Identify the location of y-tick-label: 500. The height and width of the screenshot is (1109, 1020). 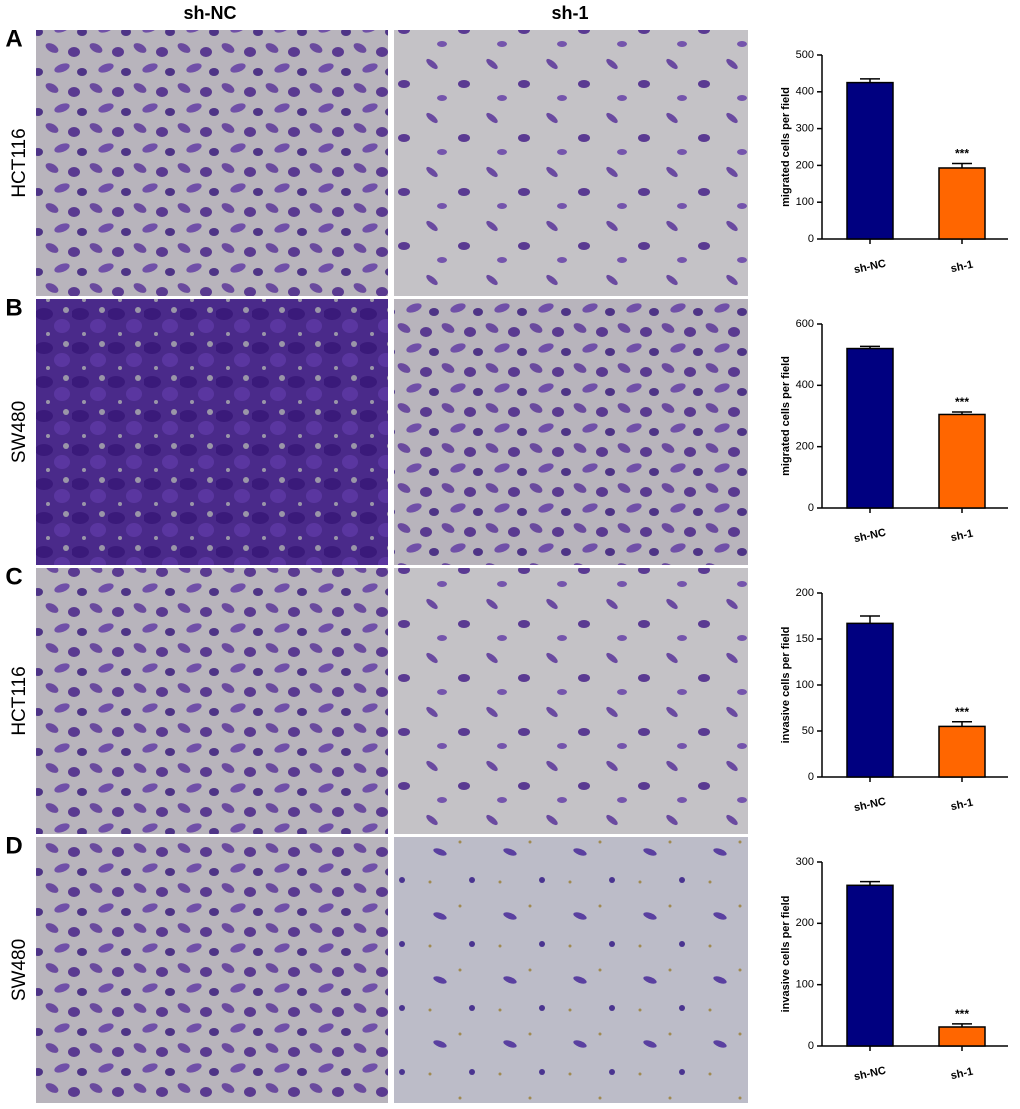
(805, 55).